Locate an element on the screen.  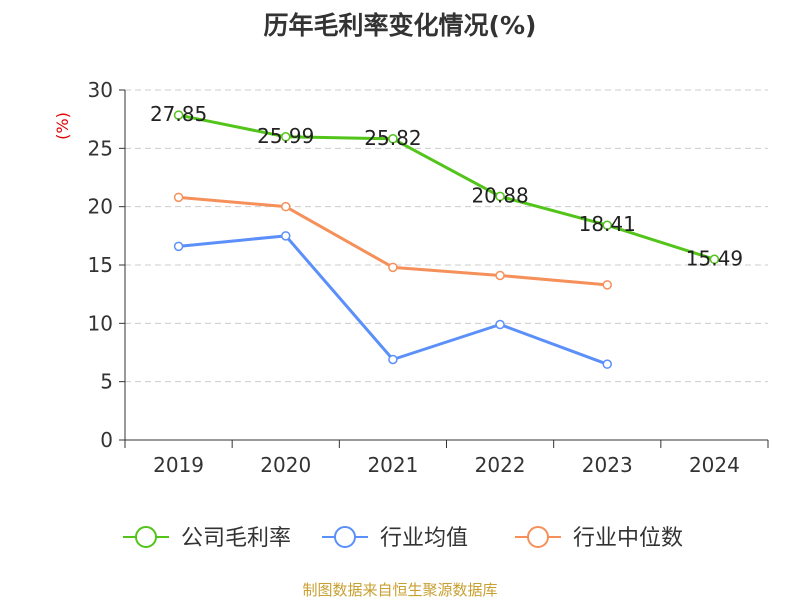
x-tick-label: 2019 is located at coordinates (178, 465).